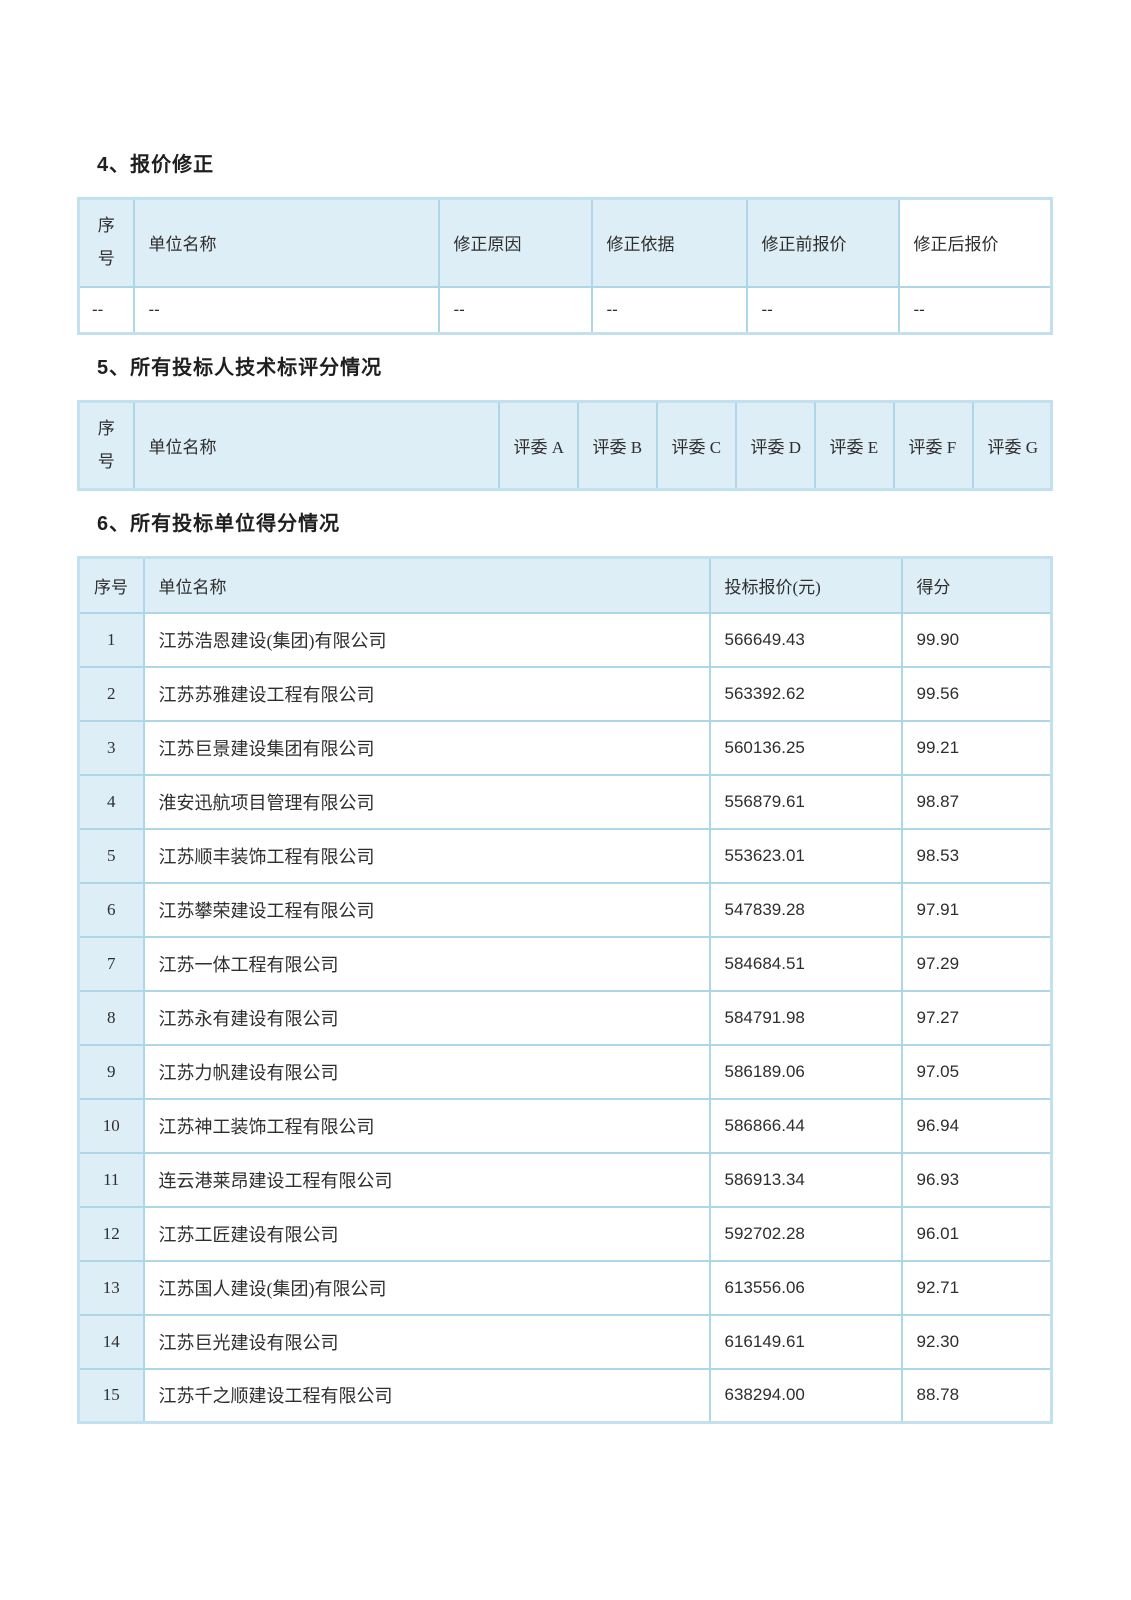 The height and width of the screenshot is (1600, 1131). What do you see at coordinates (538, 445) in the screenshot?
I see `header-cell: 评委 A` at bounding box center [538, 445].